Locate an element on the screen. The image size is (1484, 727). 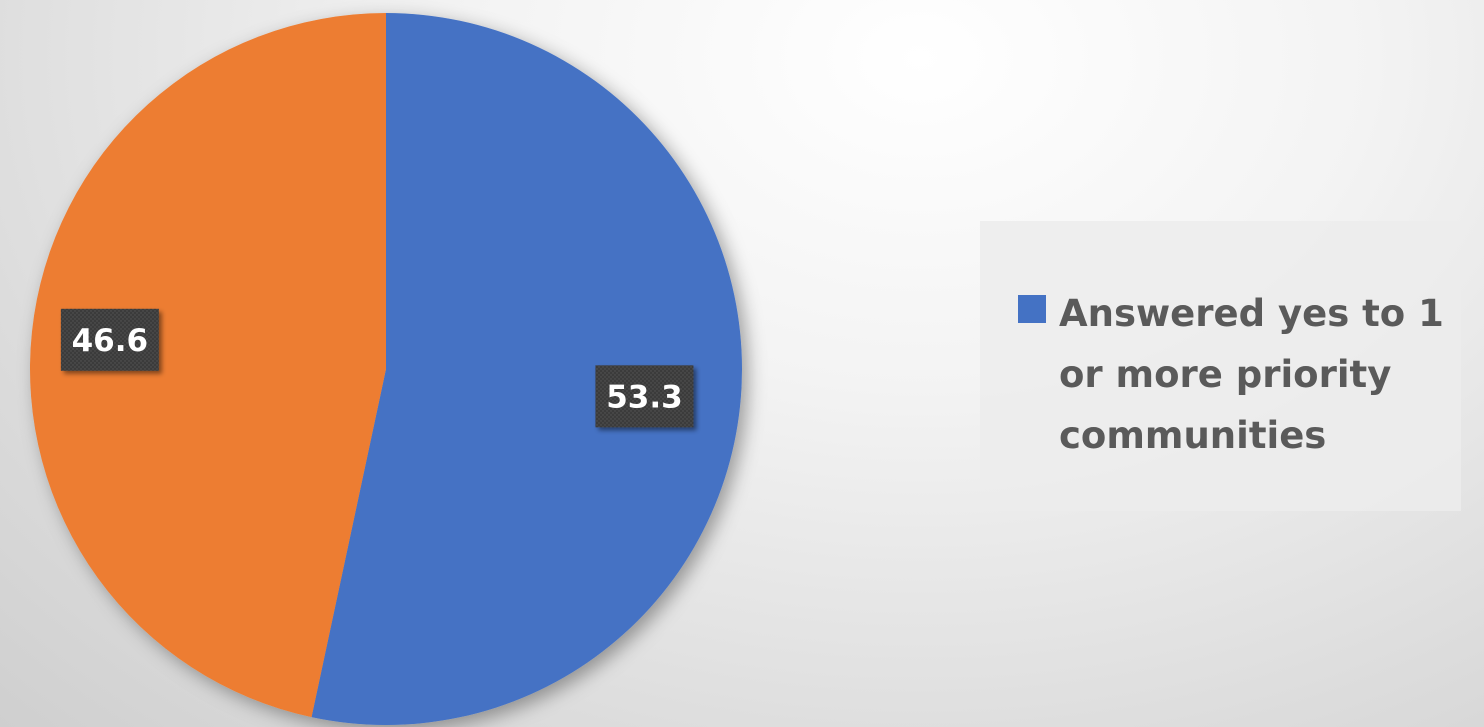
data-label-text: 46.6 is located at coordinates (110, 341).